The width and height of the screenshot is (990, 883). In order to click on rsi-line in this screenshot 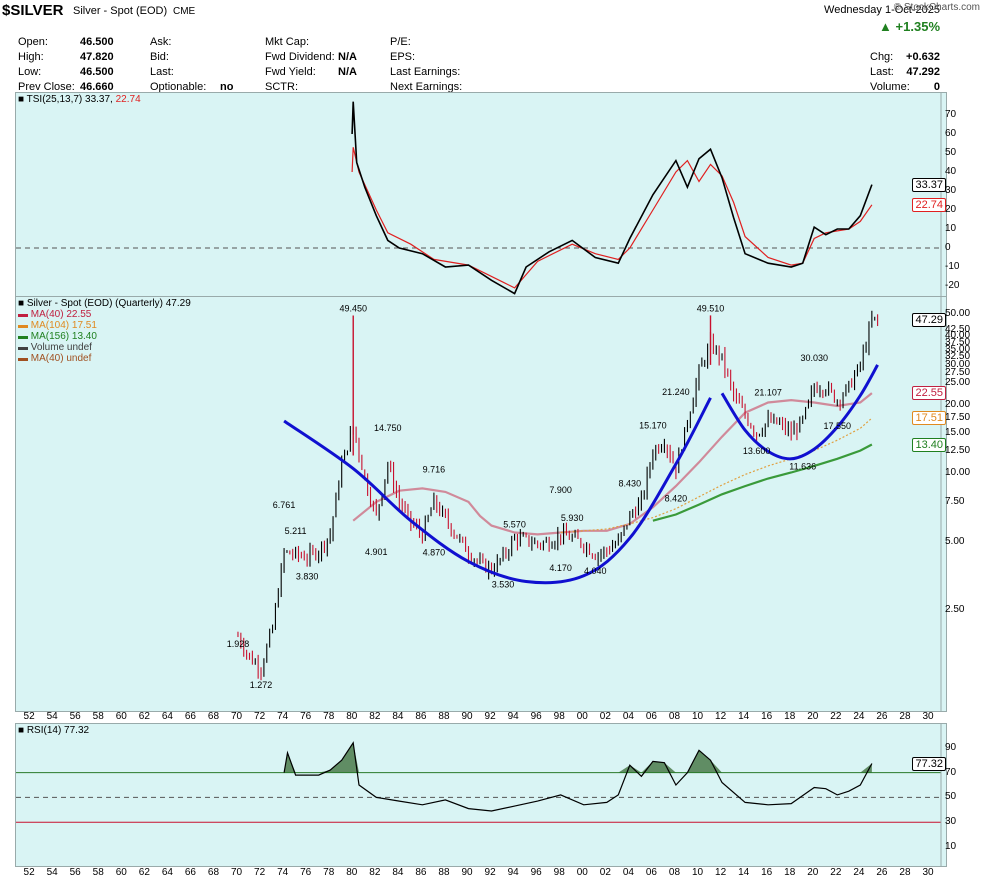, I will do `click(578, 776)`.